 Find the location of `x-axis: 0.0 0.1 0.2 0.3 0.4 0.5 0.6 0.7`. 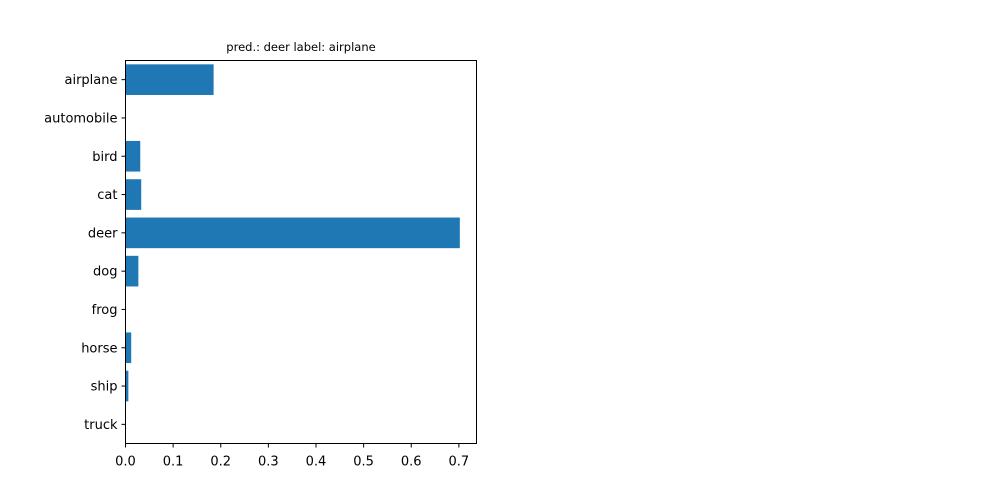

x-axis: 0.0 0.1 0.2 0.3 0.4 0.5 0.6 0.7 is located at coordinates (292, 456).